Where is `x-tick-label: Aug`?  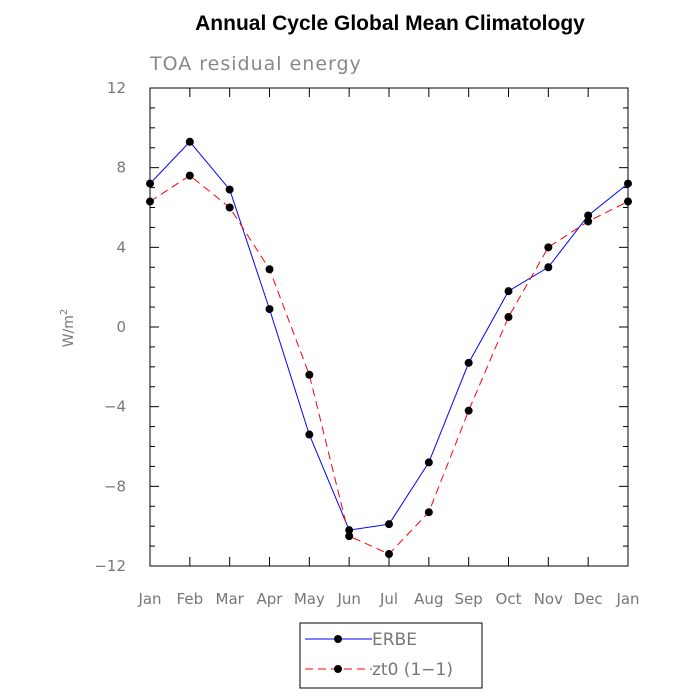 x-tick-label: Aug is located at coordinates (428, 599).